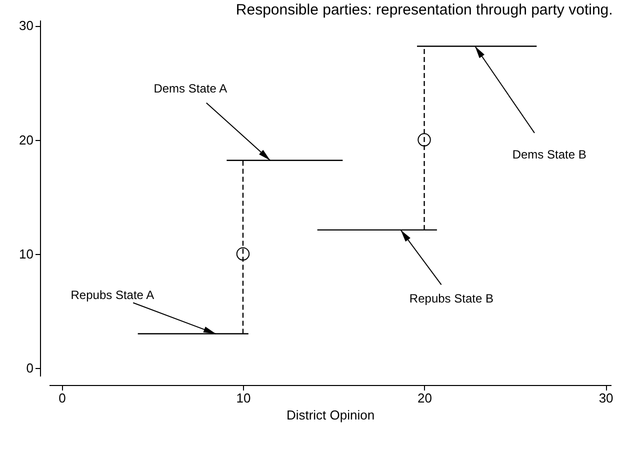 The width and height of the screenshot is (635, 449). I want to click on annotation: Repubs State B, so click(451, 298).